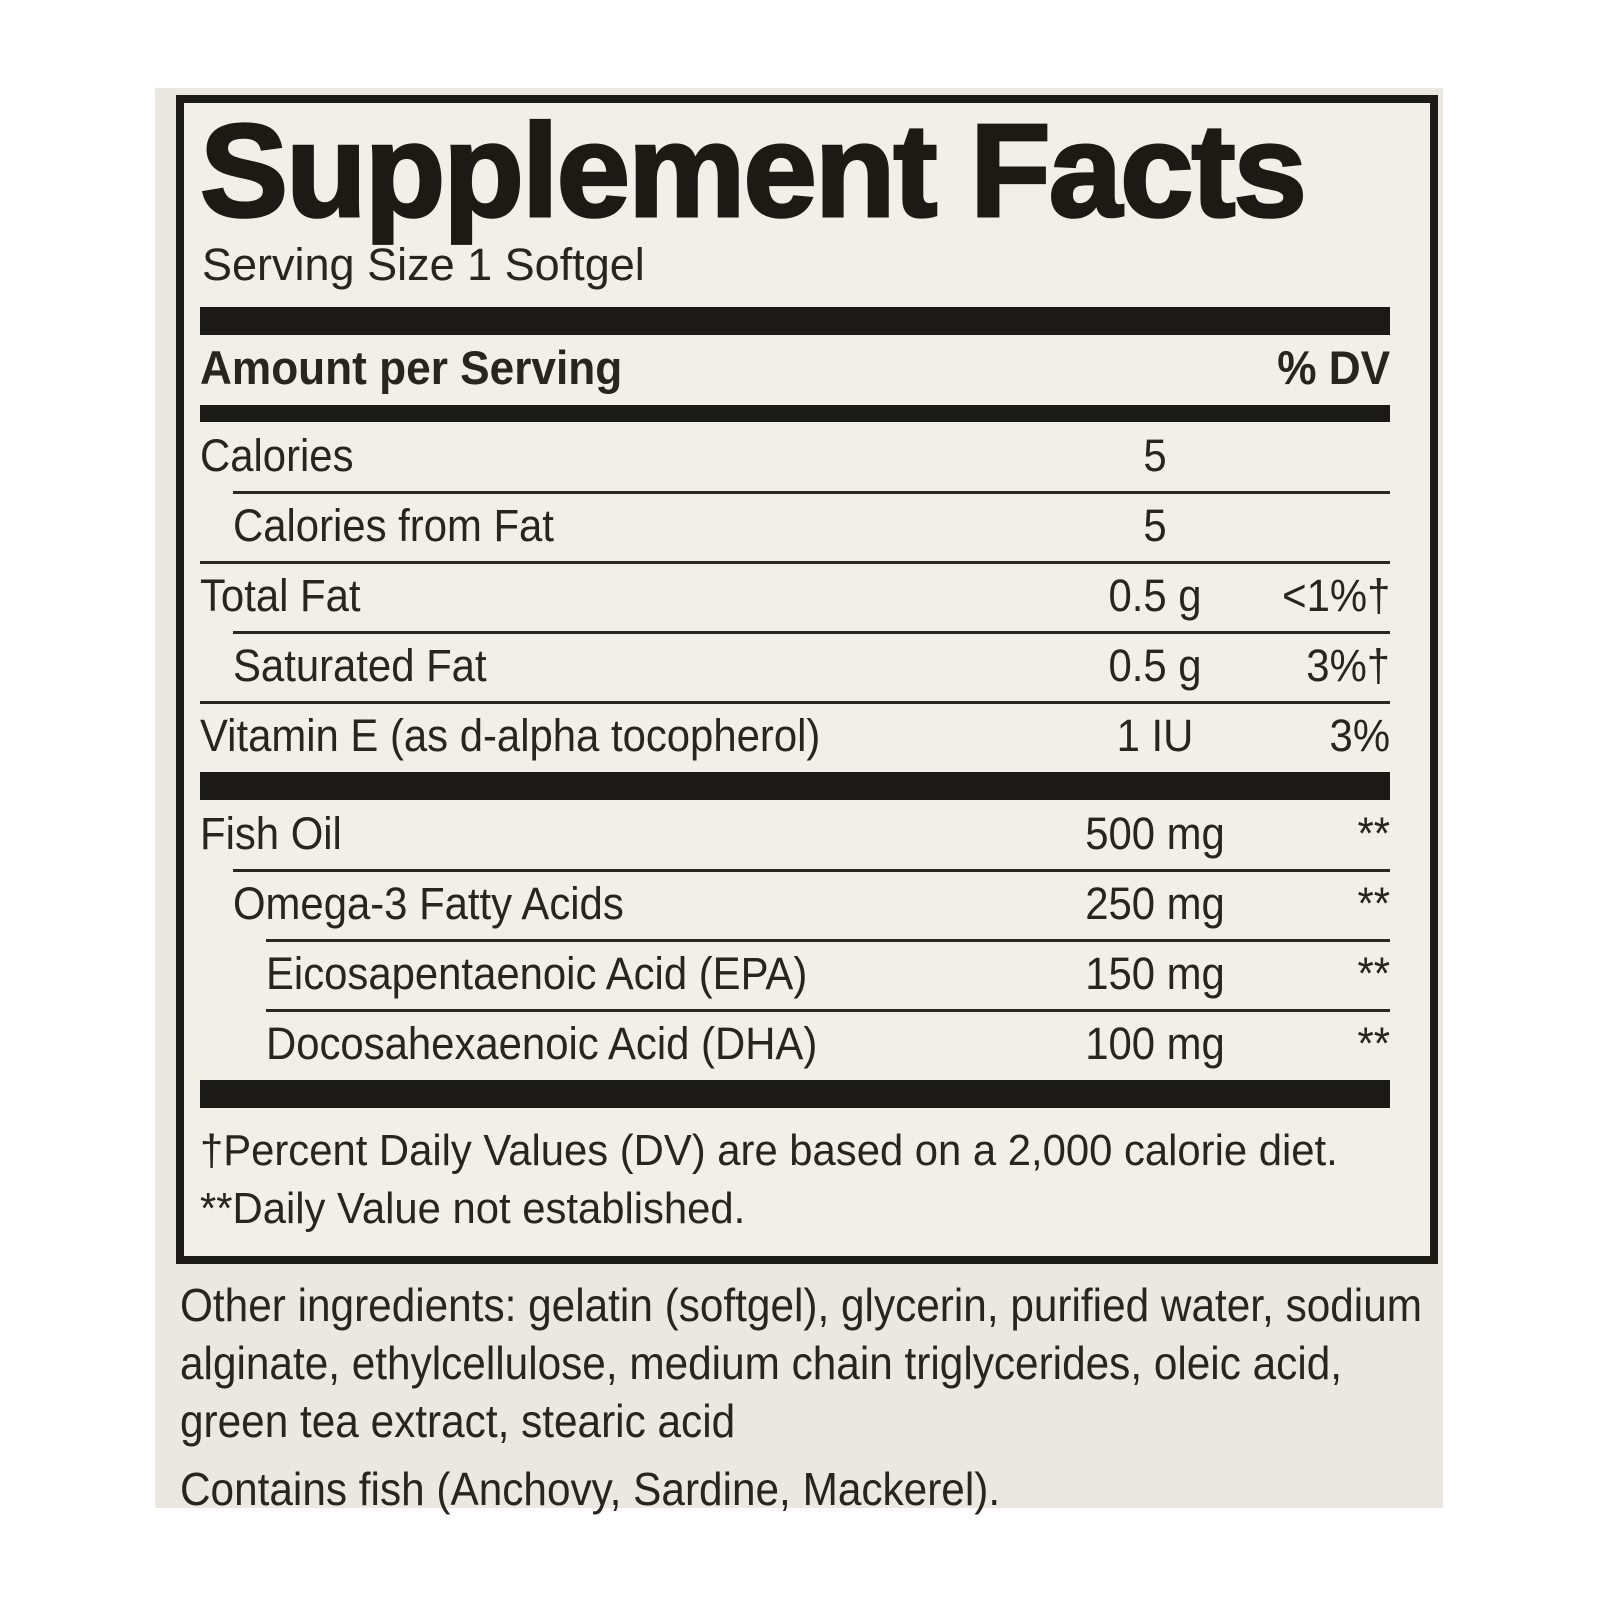 The width and height of the screenshot is (1600, 1600). What do you see at coordinates (360, 665) in the screenshot?
I see `nutrient-name: Saturated Fat` at bounding box center [360, 665].